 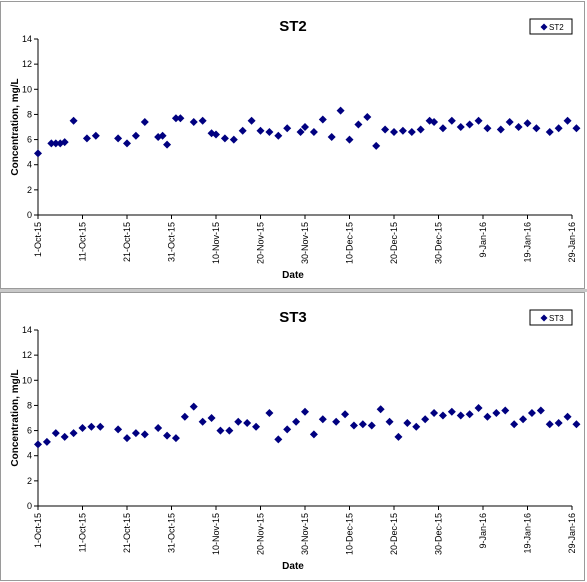 What do you see at coordinates (483, 531) in the screenshot?
I see `x-tick-label: 9-Jan-16` at bounding box center [483, 531].